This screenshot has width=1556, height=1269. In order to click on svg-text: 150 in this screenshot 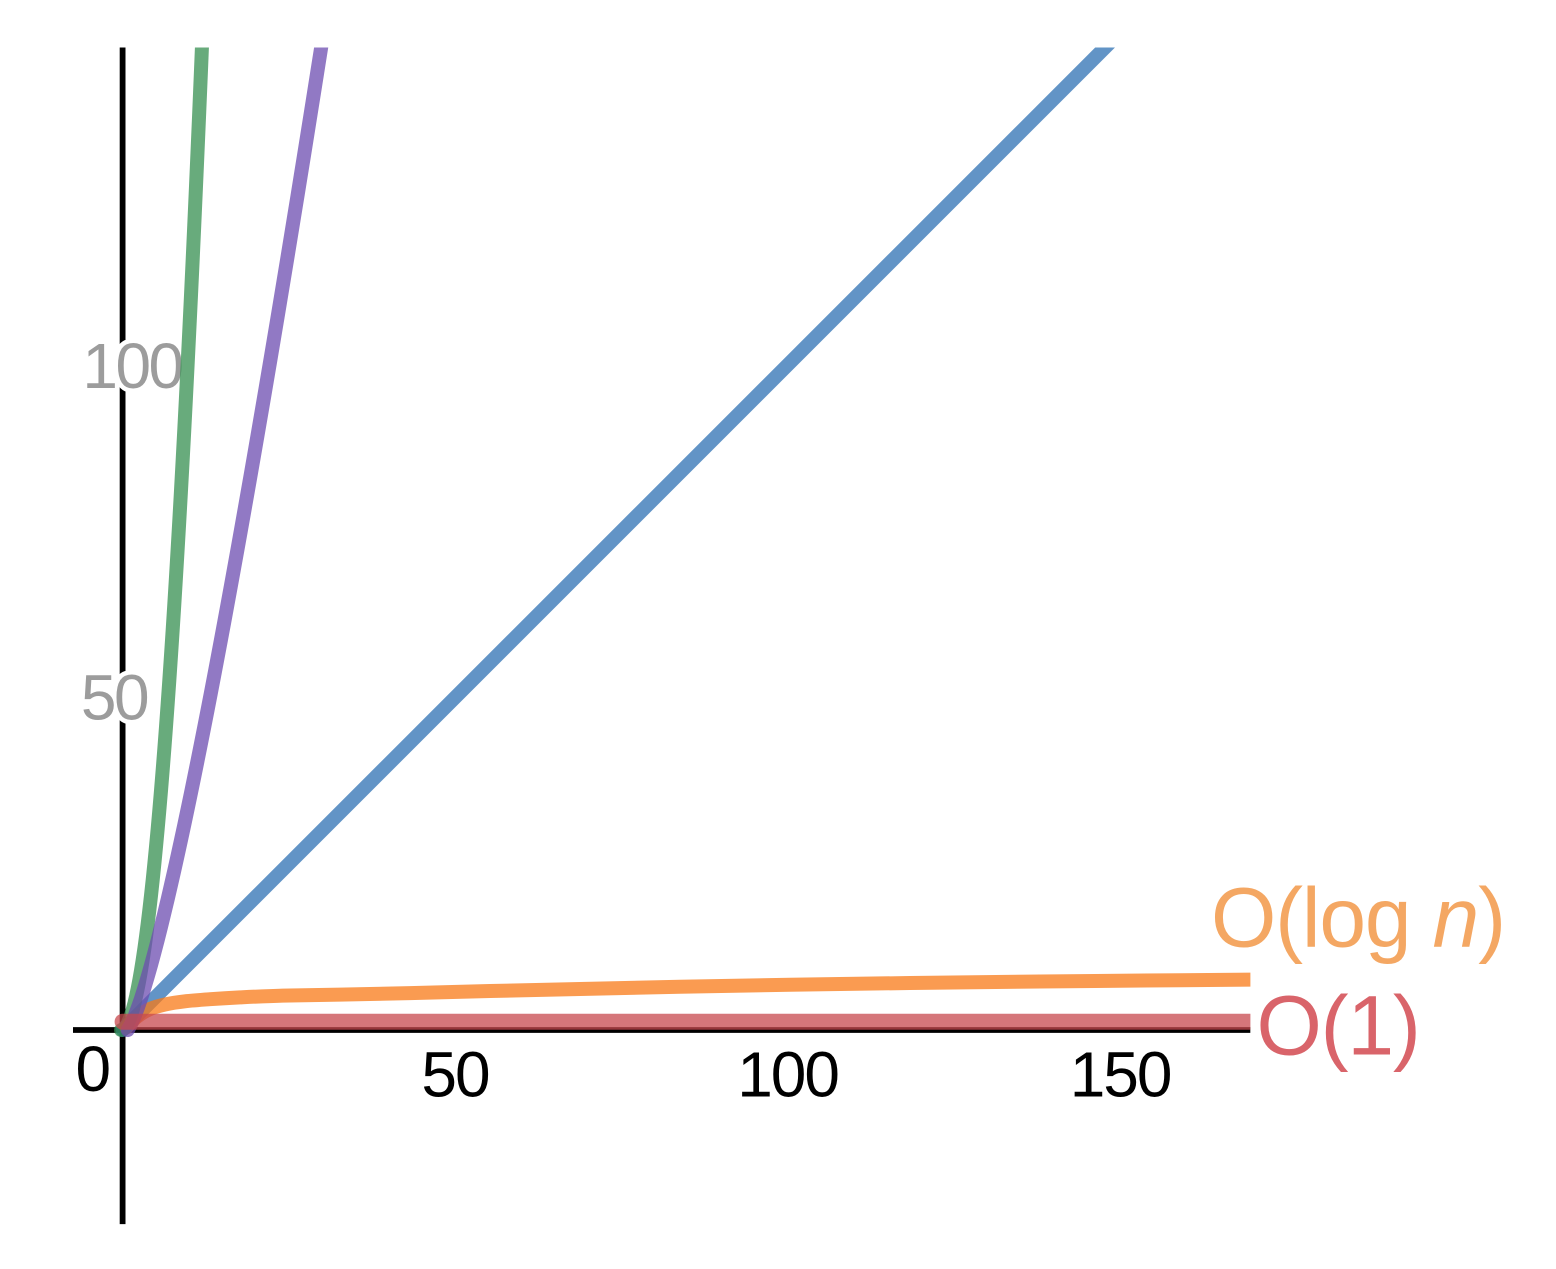, I will do `click(1120, 1075)`.